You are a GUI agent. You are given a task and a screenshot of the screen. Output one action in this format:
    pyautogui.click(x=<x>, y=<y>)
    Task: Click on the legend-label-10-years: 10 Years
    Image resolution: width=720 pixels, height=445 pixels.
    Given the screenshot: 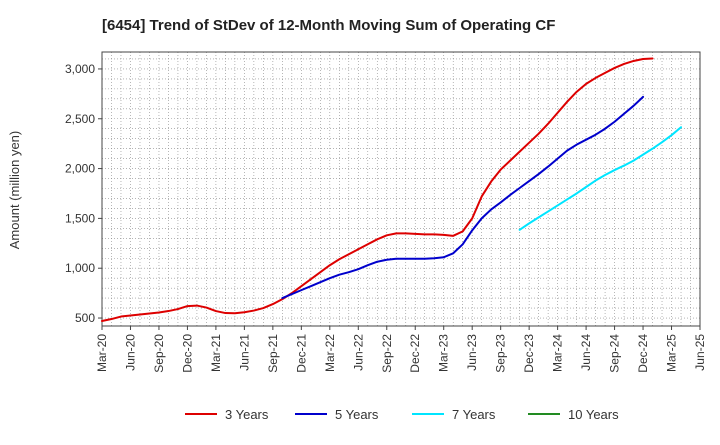 What is the action you would take?
    pyautogui.click(x=593, y=414)
    